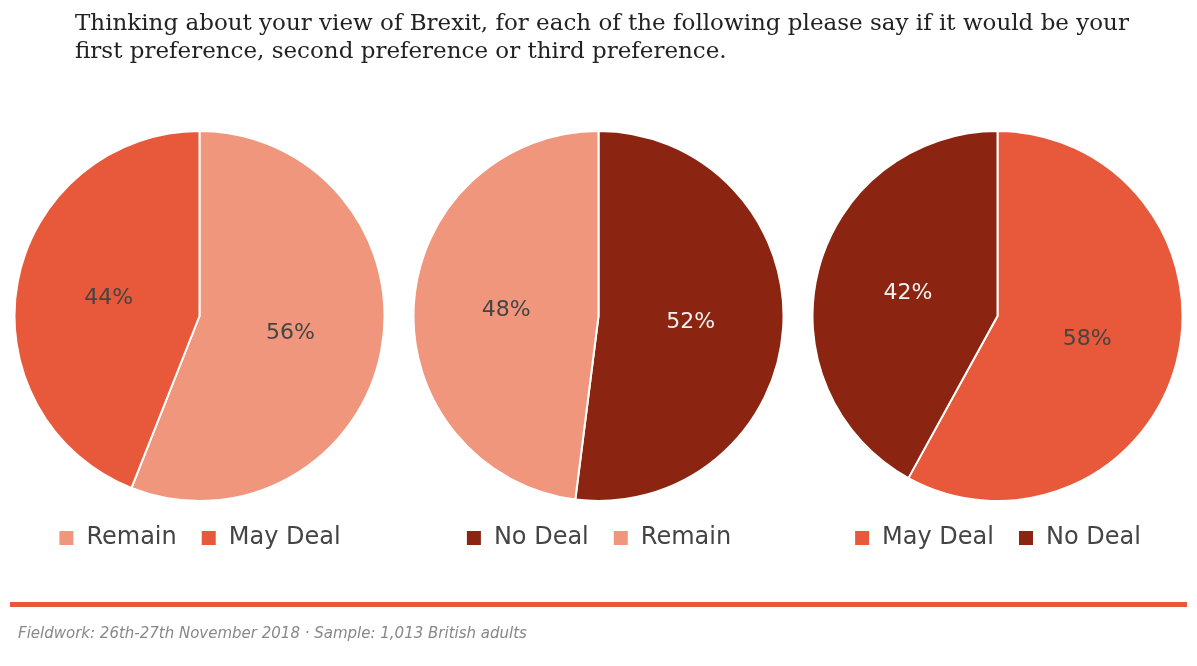 The height and width of the screenshot is (666, 1197). What do you see at coordinates (272, 633) in the screenshot?
I see `text: Fieldwork: 26th-27th November 2018 · Sample: 1,013 British adults` at bounding box center [272, 633].